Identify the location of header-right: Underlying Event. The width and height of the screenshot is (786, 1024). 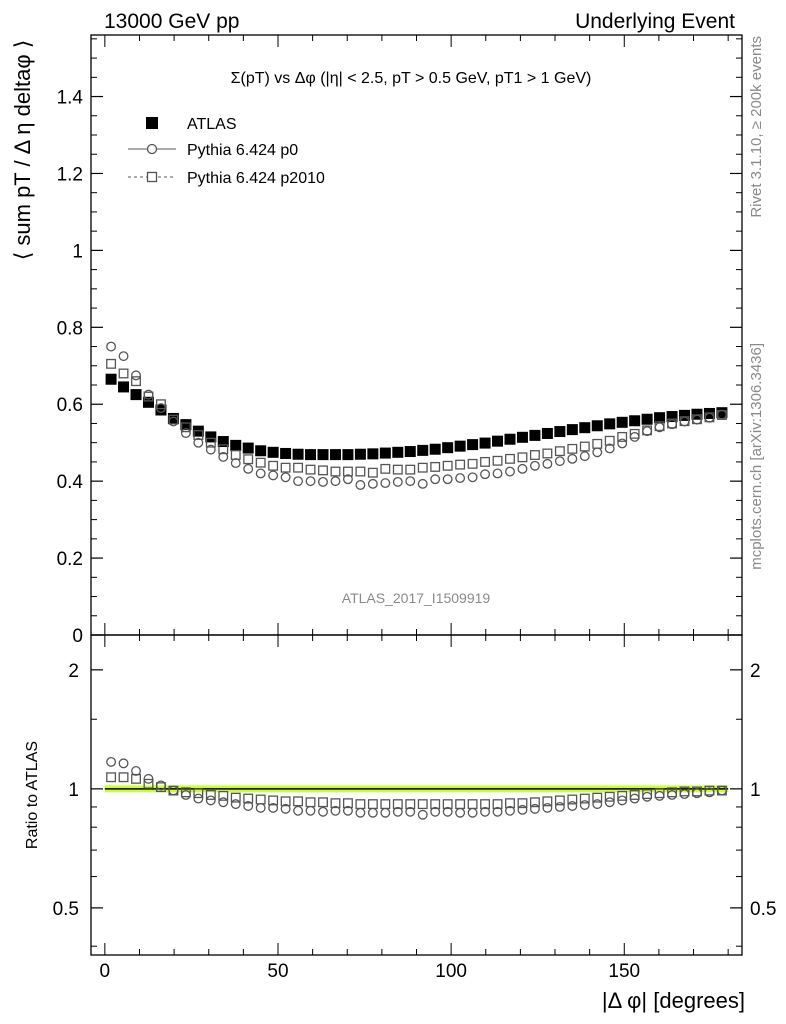
(655, 21).